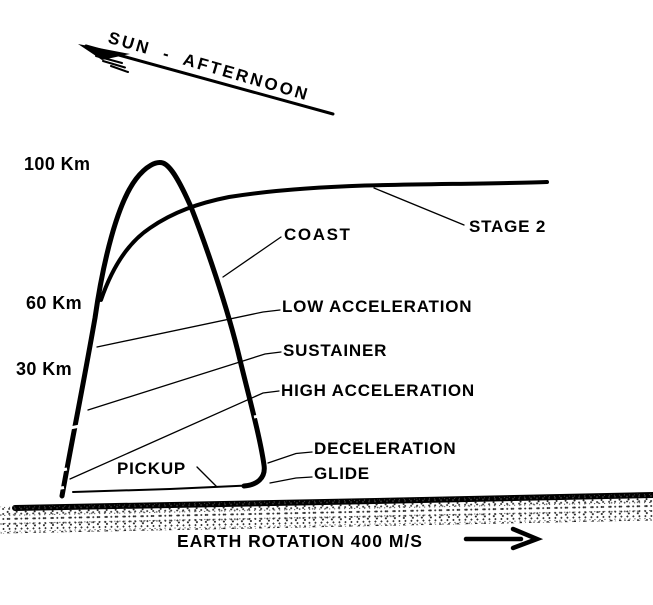 The height and width of the screenshot is (605, 653). Describe the element at coordinates (152, 468) in the screenshot. I see `phase-label-pickup: PICKUP` at that location.